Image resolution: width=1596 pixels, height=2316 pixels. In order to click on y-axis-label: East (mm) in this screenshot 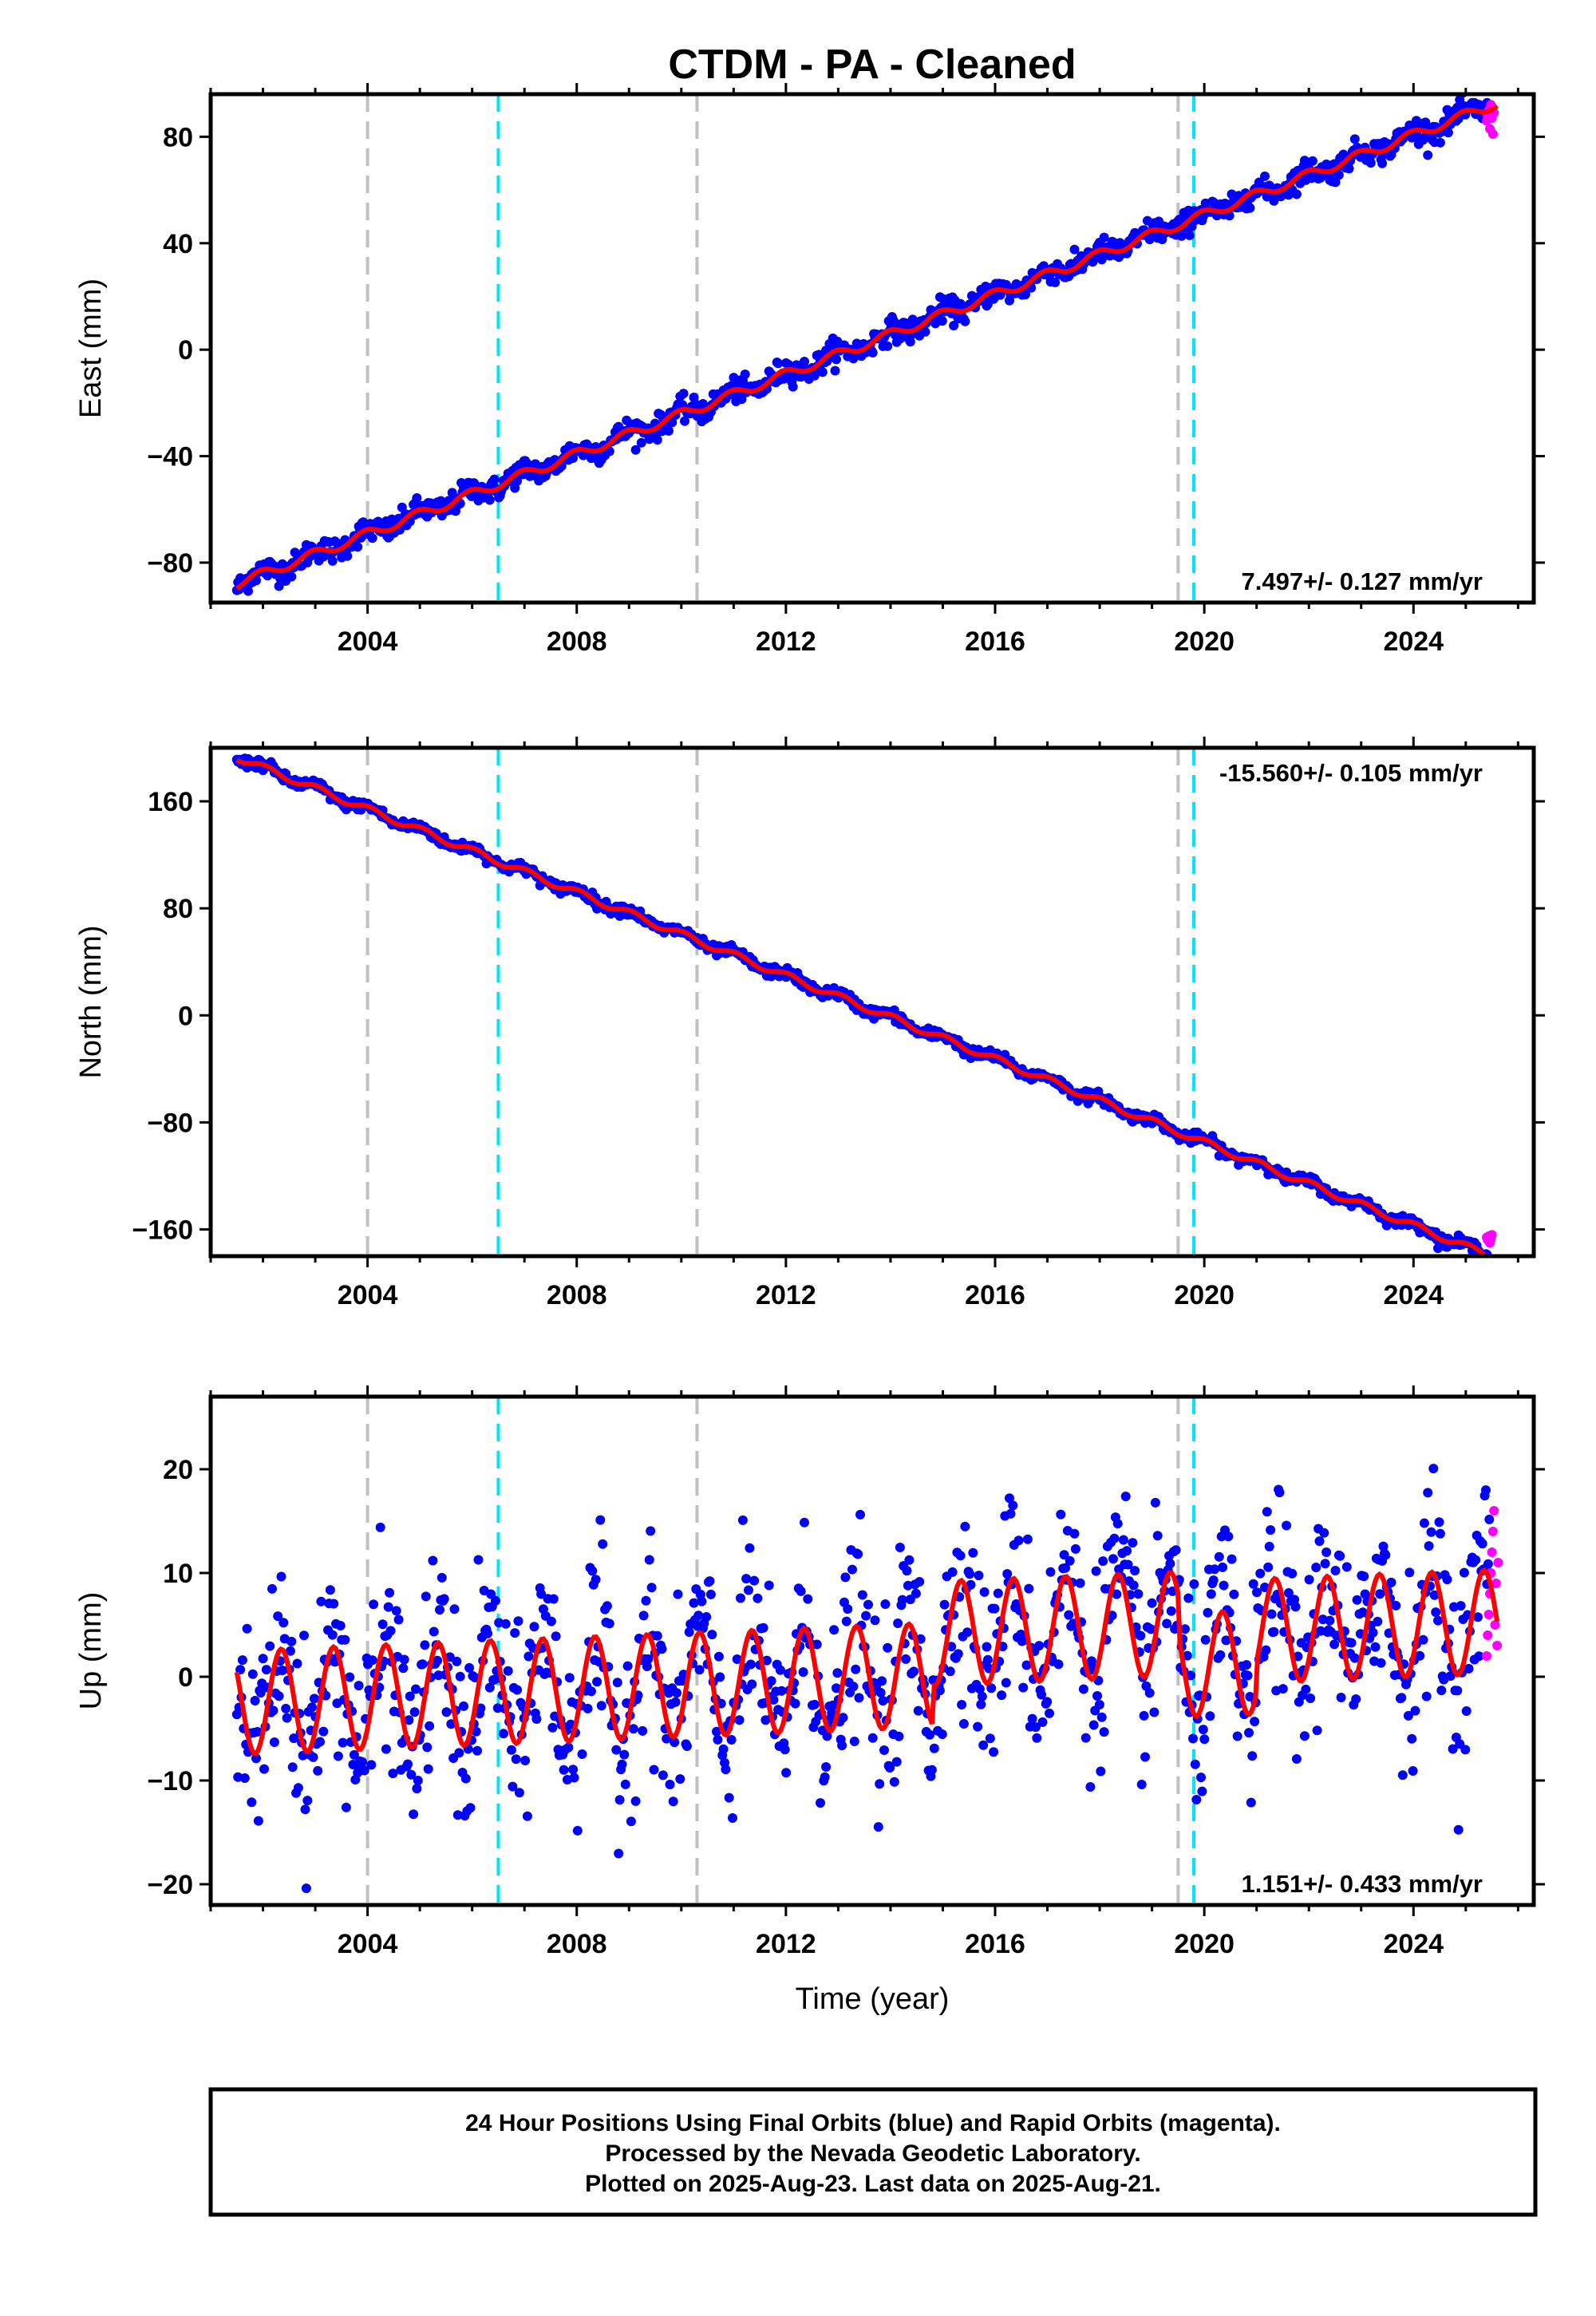, I will do `click(91, 348)`.